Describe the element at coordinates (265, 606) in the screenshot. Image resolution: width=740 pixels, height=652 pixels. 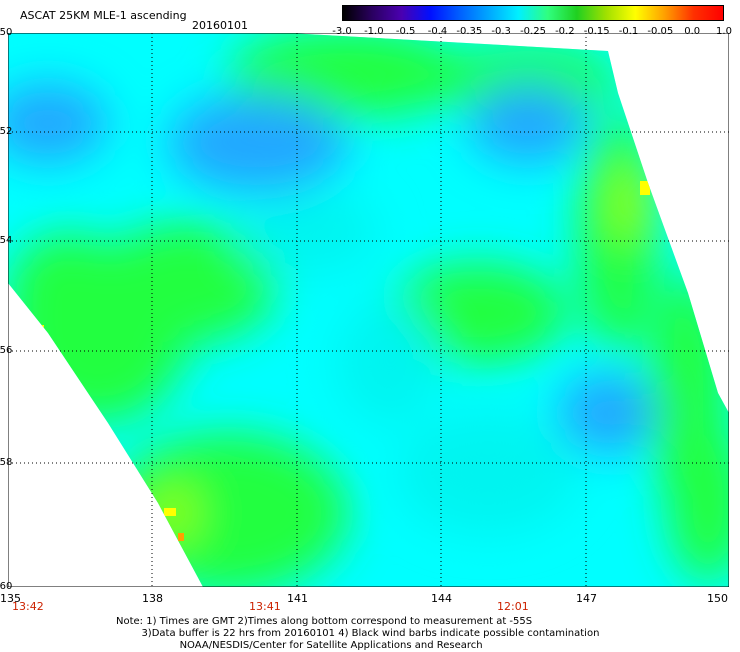
I see `pass-time-label: 13:41` at that location.